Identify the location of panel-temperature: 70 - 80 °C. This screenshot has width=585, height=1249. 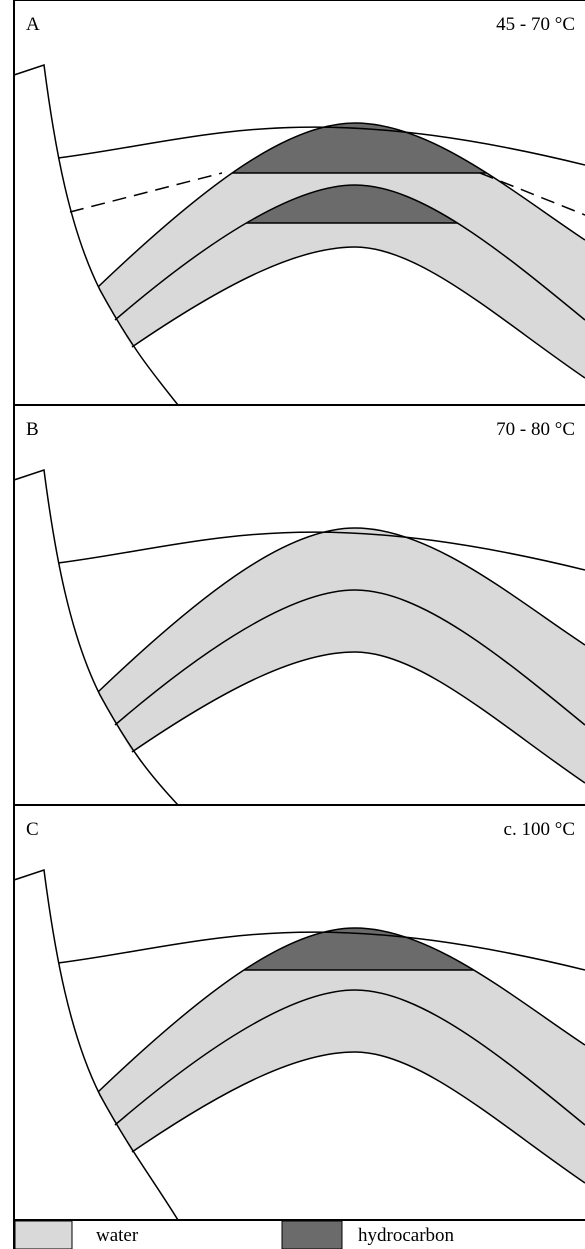
(535, 429).